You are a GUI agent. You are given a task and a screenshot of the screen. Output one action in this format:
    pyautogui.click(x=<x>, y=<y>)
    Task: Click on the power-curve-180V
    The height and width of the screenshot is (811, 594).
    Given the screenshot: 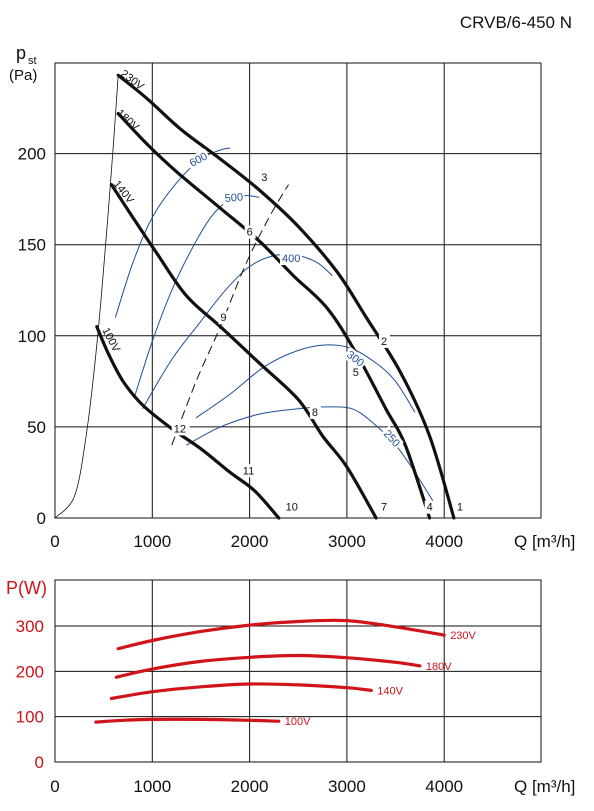 What is the action you would take?
    pyautogui.click(x=268, y=666)
    